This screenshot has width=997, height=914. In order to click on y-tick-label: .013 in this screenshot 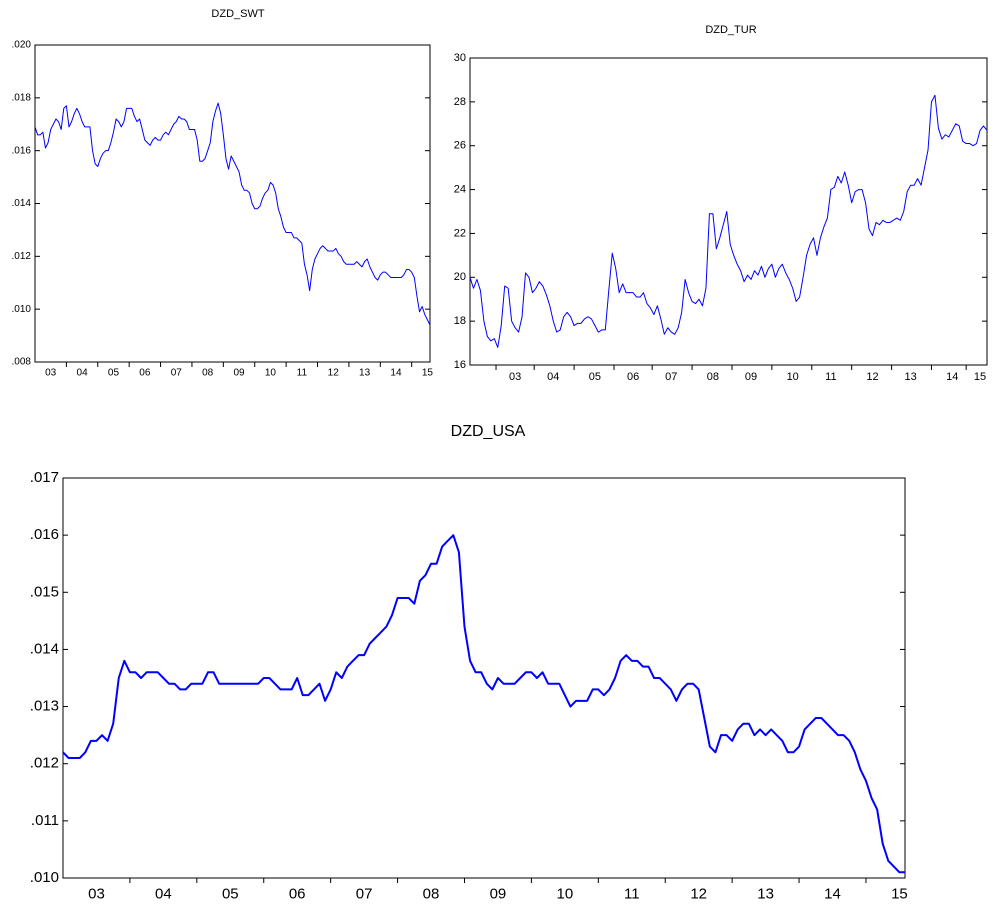, I will do `click(44, 706)`.